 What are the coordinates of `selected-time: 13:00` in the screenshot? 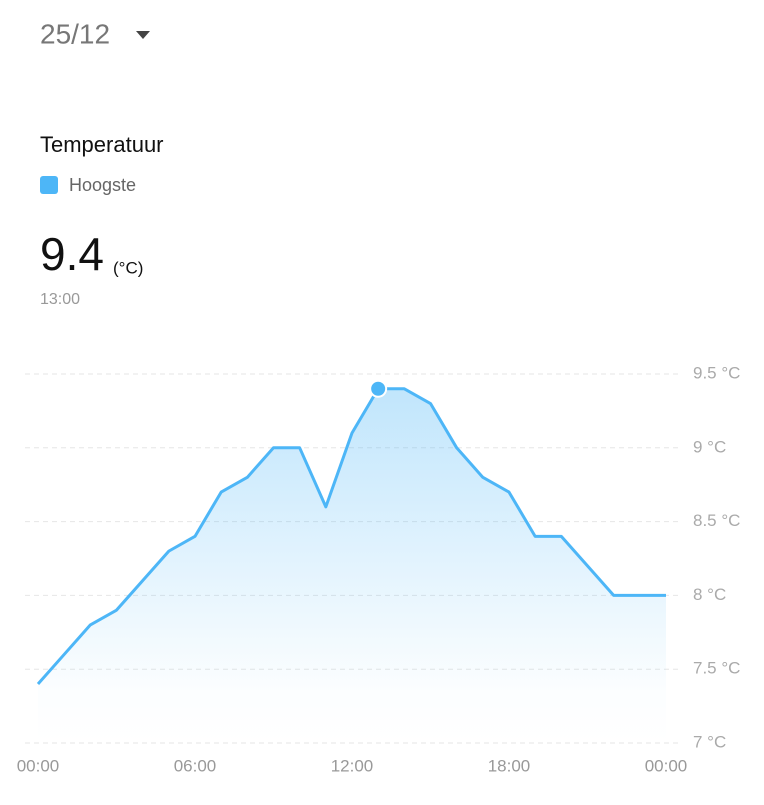 It's located at (60, 299).